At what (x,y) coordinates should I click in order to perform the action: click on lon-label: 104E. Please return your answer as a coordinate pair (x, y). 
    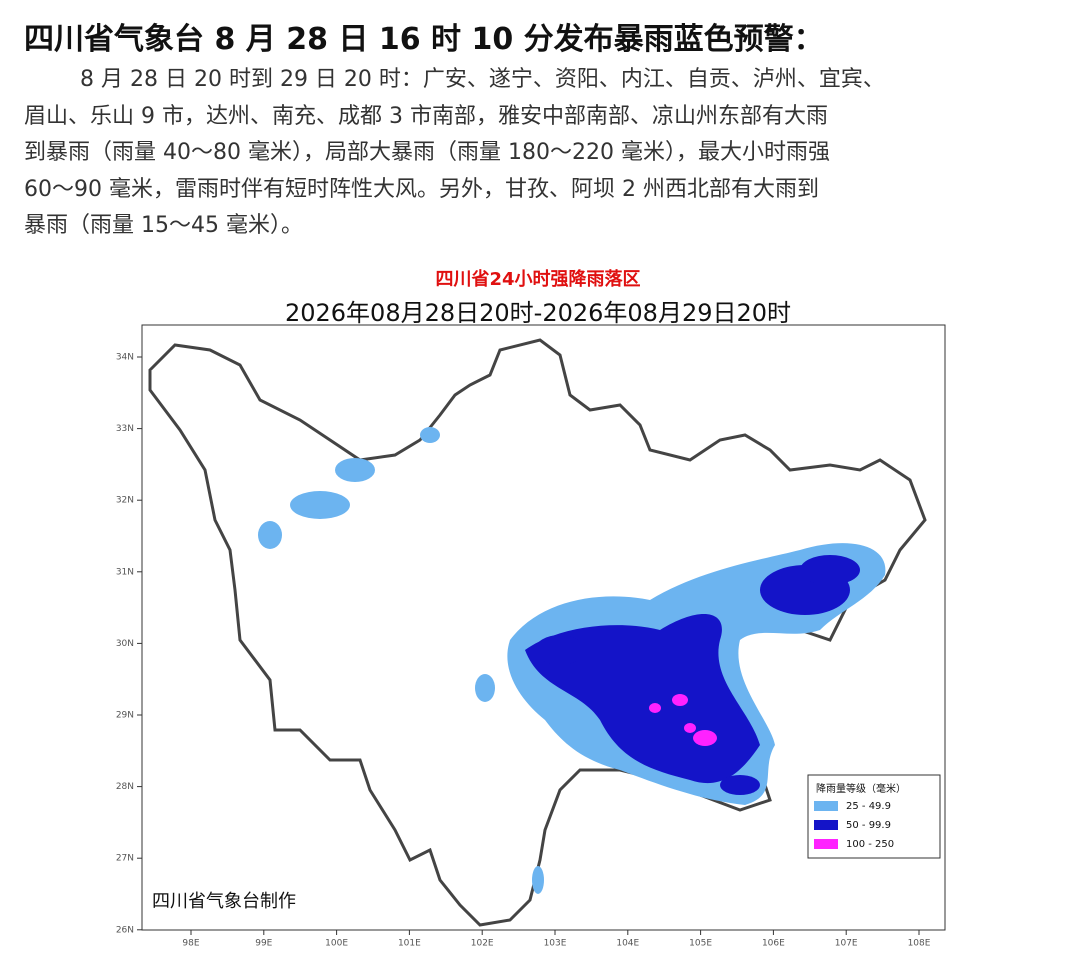
    Looking at the image, I should click on (627, 944).